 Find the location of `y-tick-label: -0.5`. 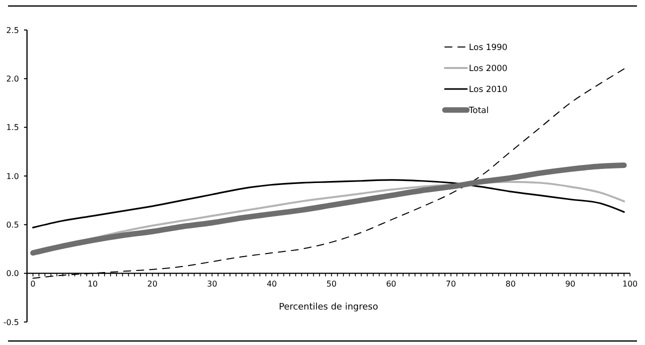

y-tick-label: -0.5 is located at coordinates (11, 322).